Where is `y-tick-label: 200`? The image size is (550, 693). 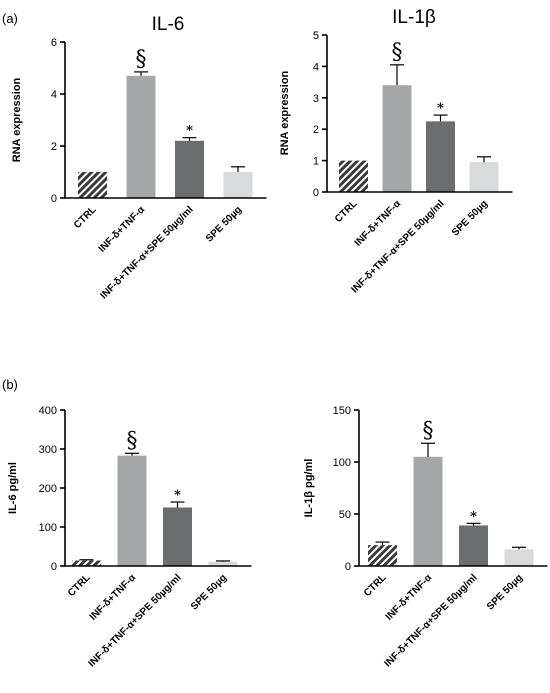
y-tick-label: 200 is located at coordinates (48, 489).